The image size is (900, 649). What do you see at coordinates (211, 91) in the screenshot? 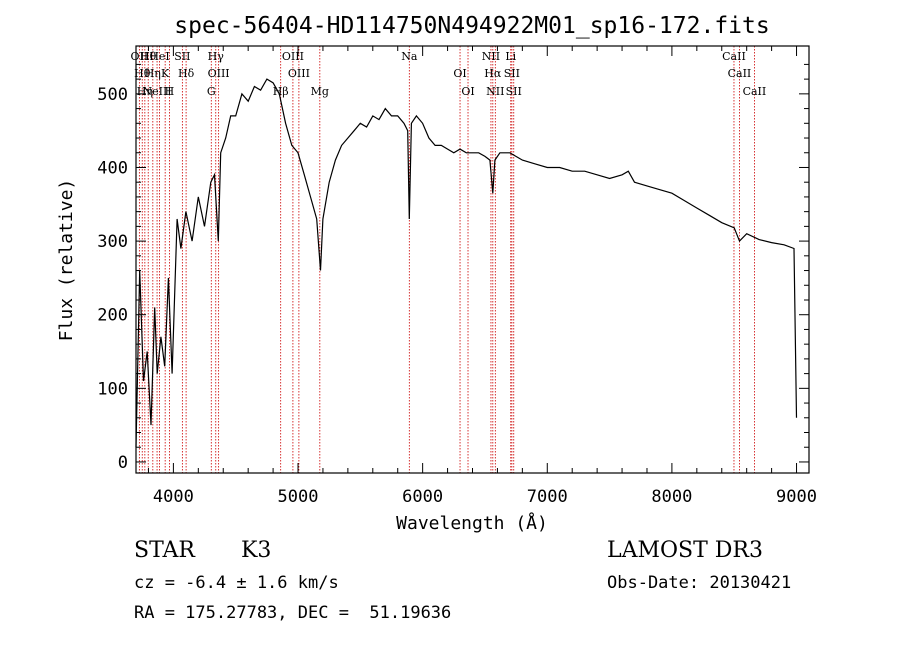
I see `line-marker-label: G` at bounding box center [211, 91].